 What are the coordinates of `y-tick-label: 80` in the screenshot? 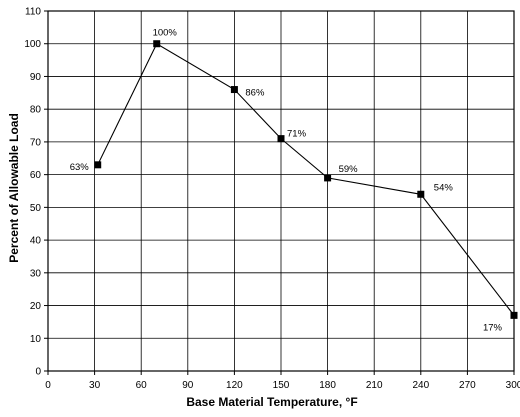 It's located at (36, 110).